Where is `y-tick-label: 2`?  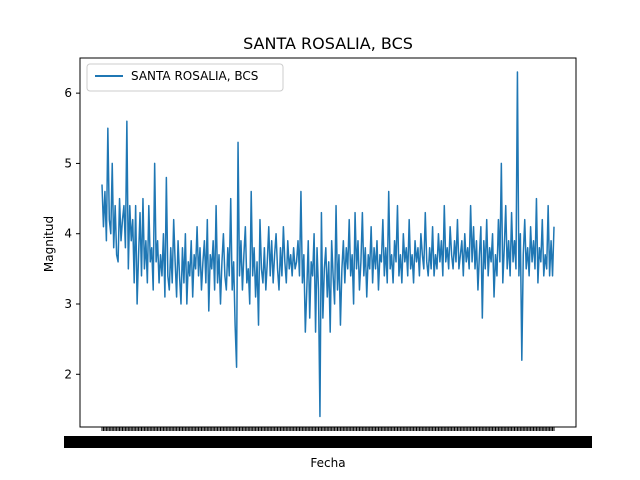
y-tick-label: 2 is located at coordinates (68, 374).